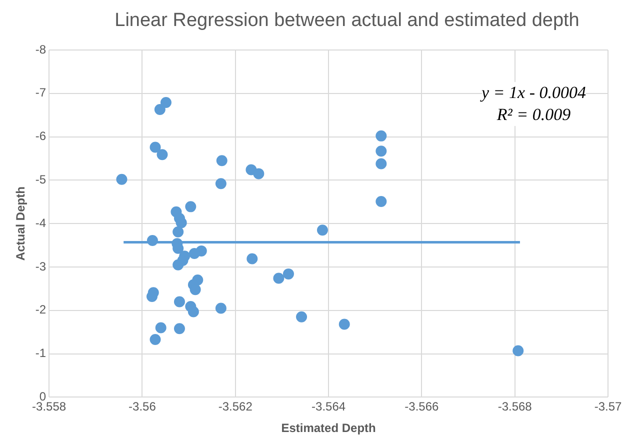 The height and width of the screenshot is (445, 634). What do you see at coordinates (422, 407) in the screenshot?
I see `x-tick-label: -3.566` at bounding box center [422, 407].